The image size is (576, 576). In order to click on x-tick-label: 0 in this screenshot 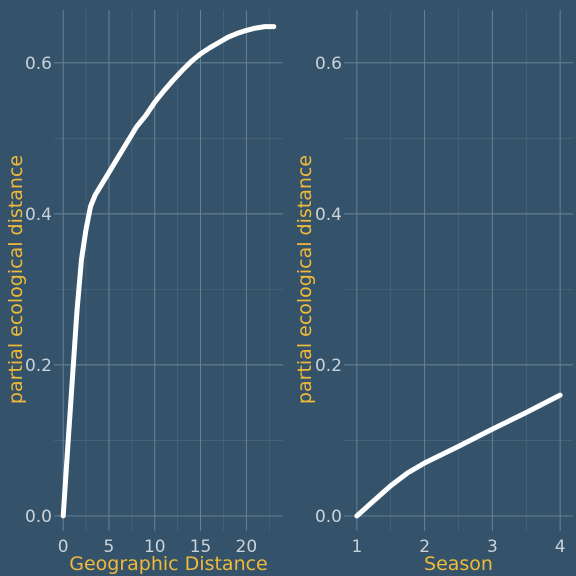, I will do `click(63, 547)`.